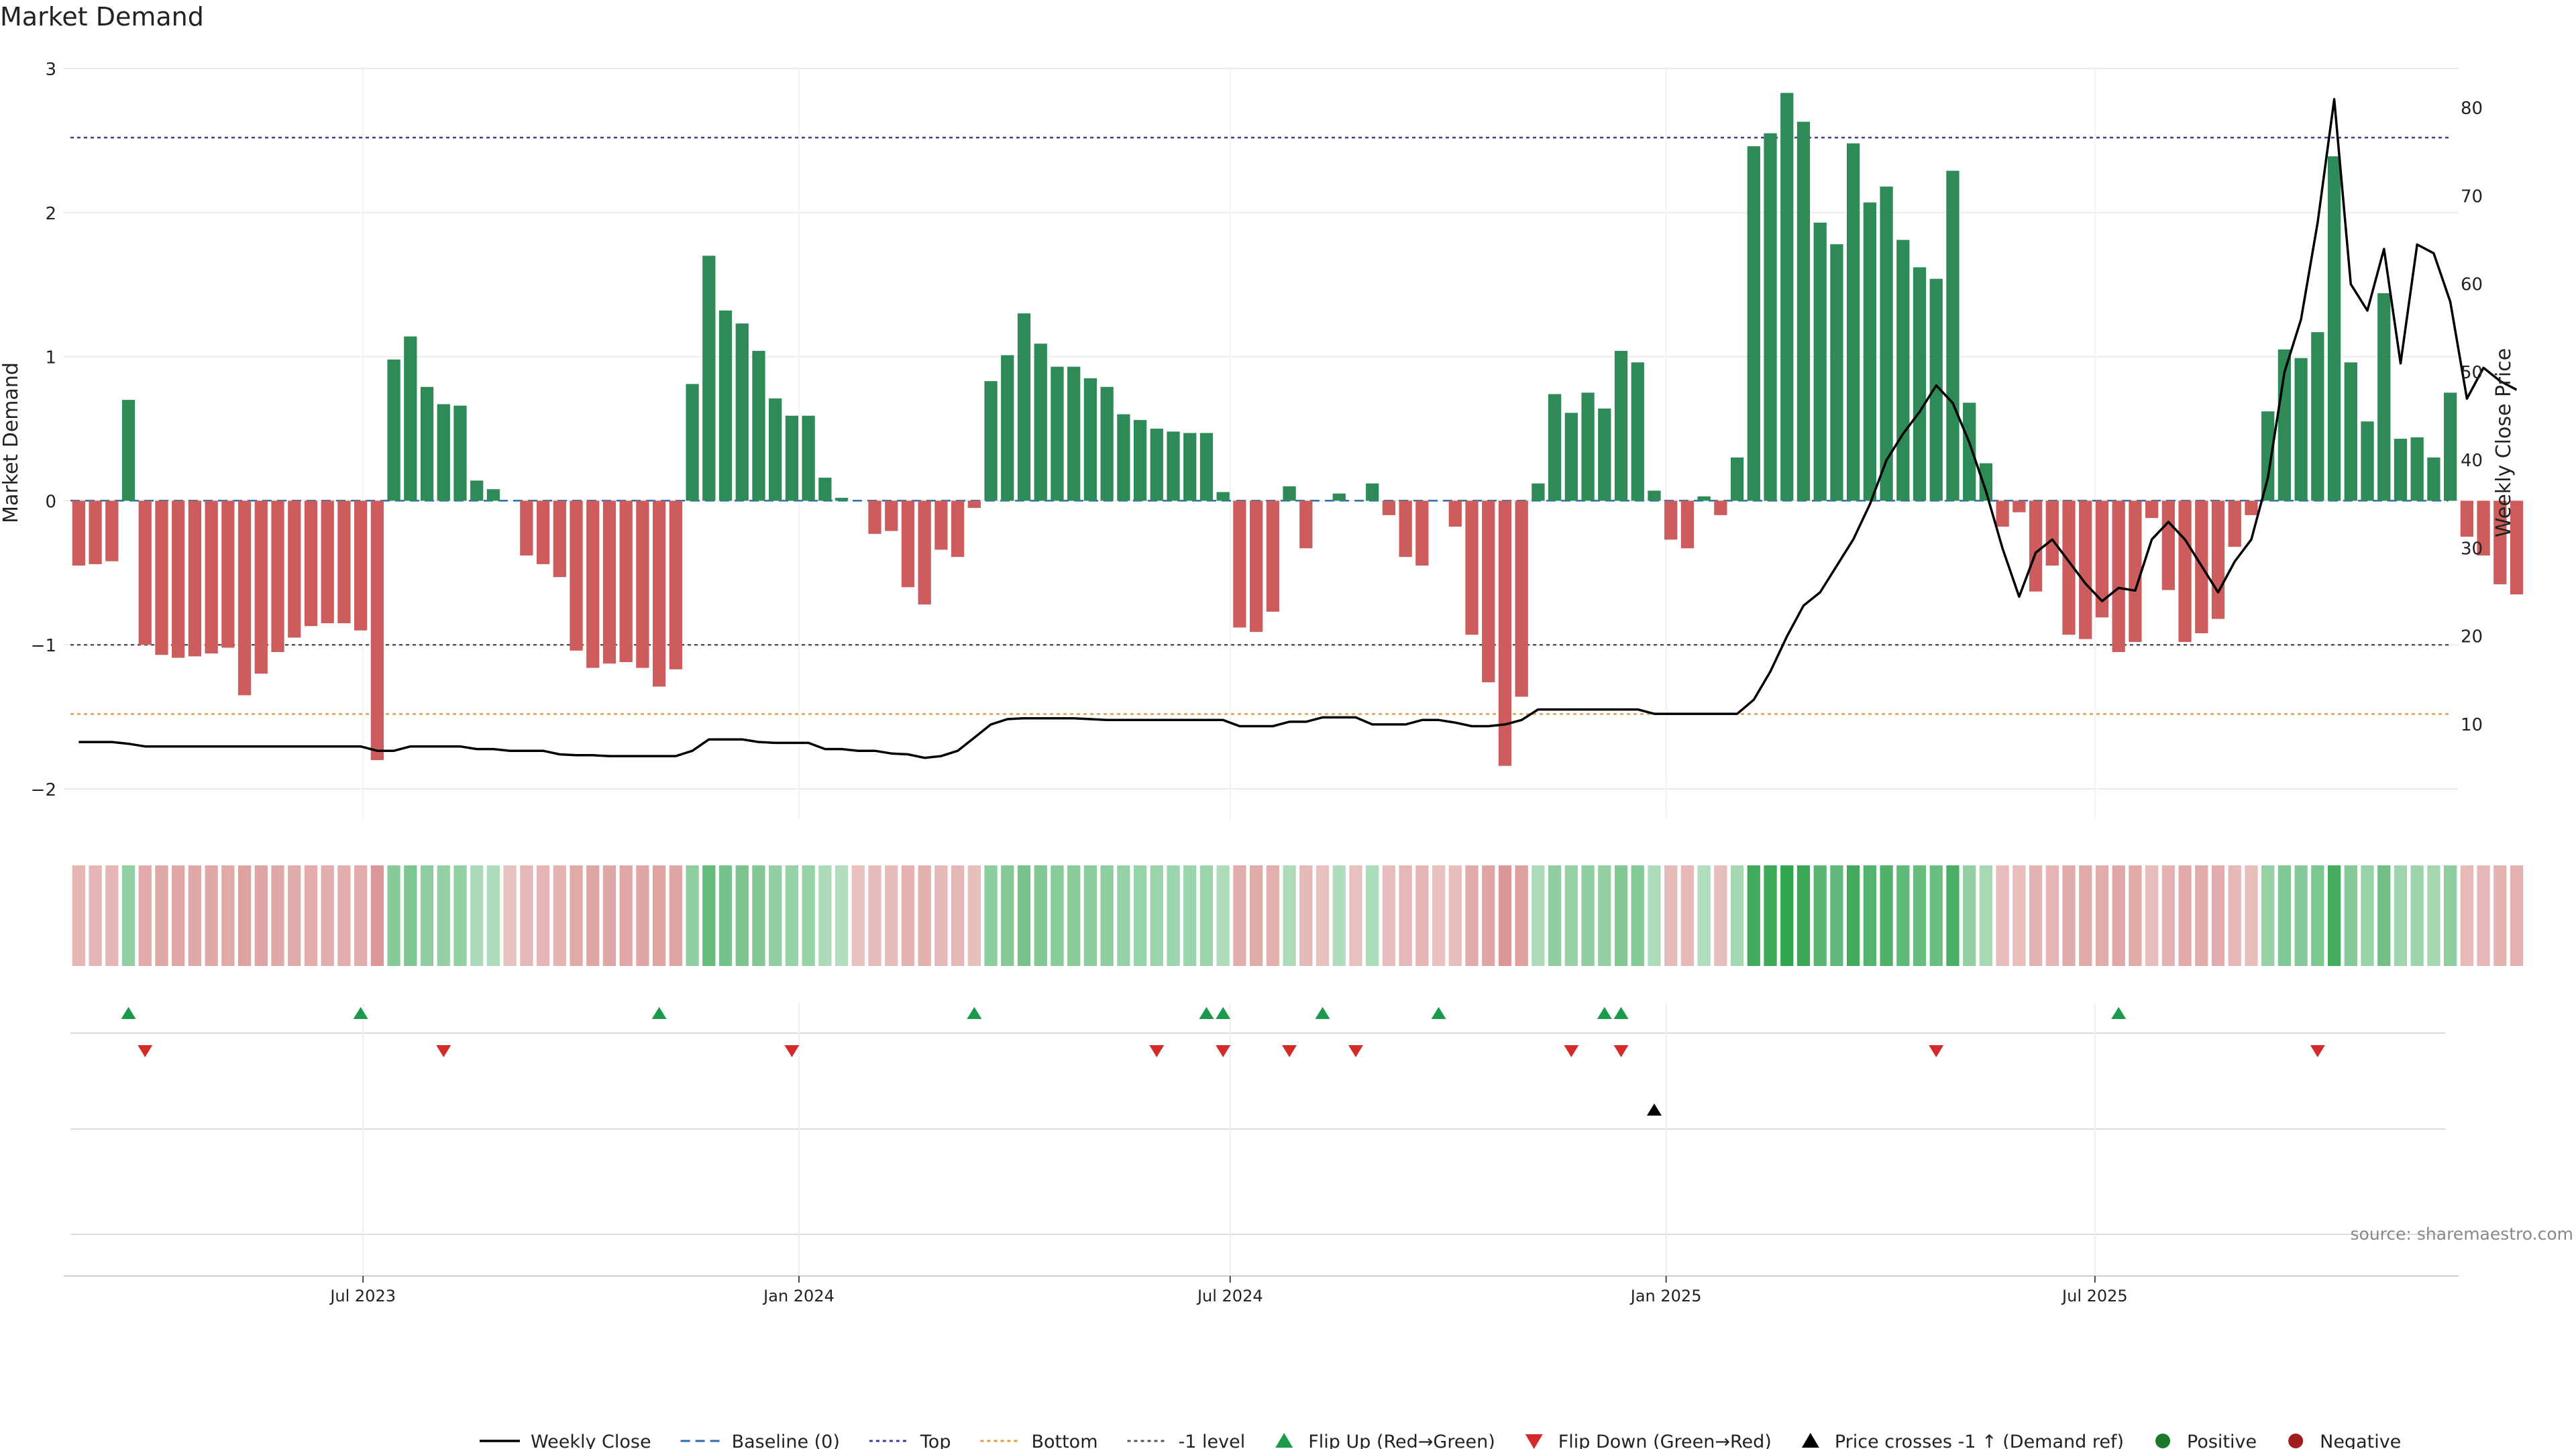 The width and height of the screenshot is (2576, 1449). Describe the element at coordinates (1648, 1440) in the screenshot. I see `legend-item: Flip Down (Green→Red)` at that location.